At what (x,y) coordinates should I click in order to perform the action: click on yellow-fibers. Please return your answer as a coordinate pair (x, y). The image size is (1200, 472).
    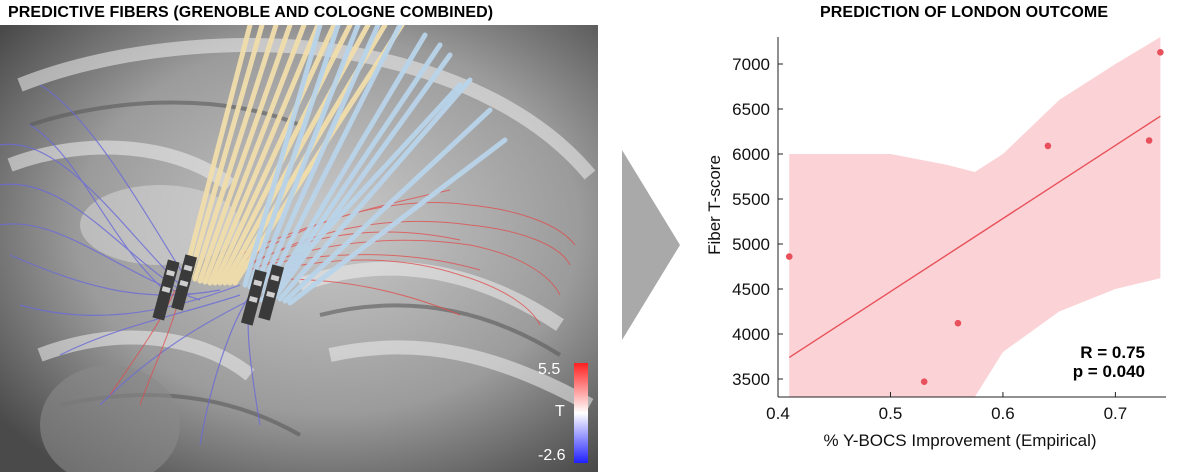
    Looking at the image, I should click on (293, 155).